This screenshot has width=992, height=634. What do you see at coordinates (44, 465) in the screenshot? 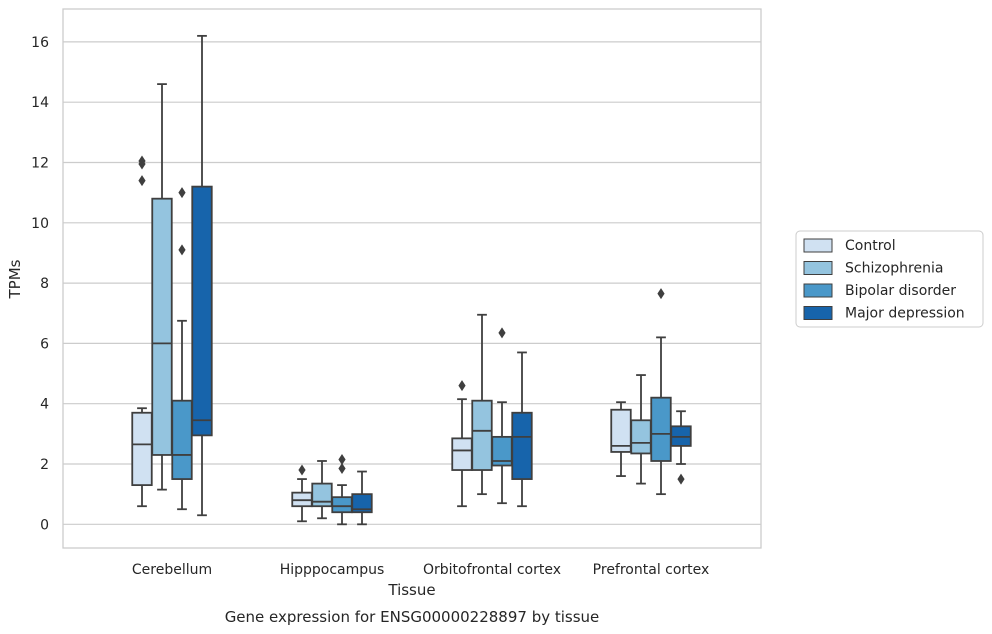
I see `y-tick-label: 2` at bounding box center [44, 465].